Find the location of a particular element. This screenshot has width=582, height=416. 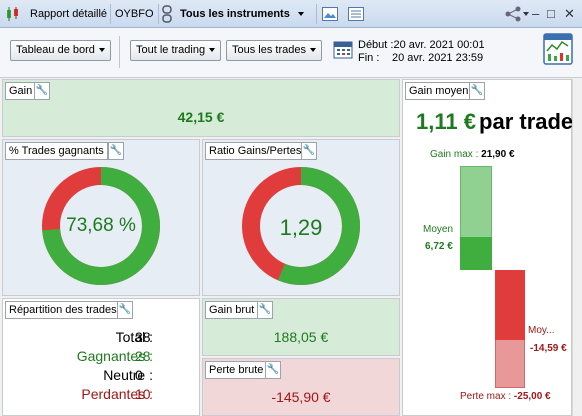

gain-brut-value: 188,05 € is located at coordinates (301, 337).